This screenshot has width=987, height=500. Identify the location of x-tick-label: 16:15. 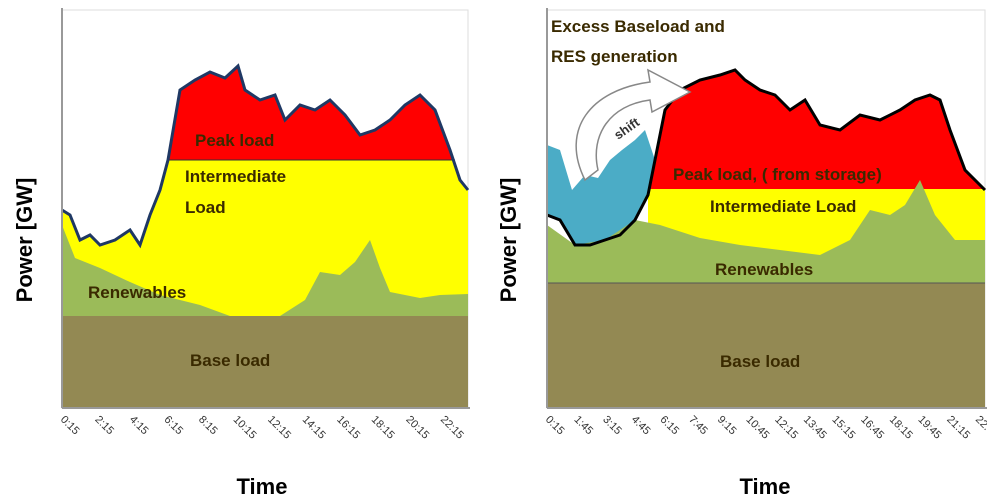
(348, 428).